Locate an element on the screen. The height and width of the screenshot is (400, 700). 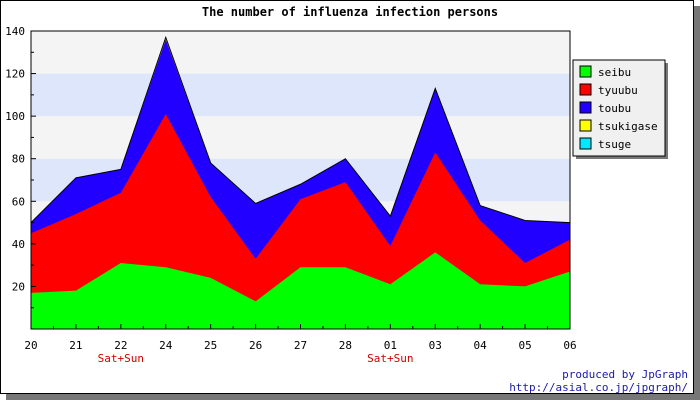
y-tick-label: 100 is located at coordinates (15, 116).